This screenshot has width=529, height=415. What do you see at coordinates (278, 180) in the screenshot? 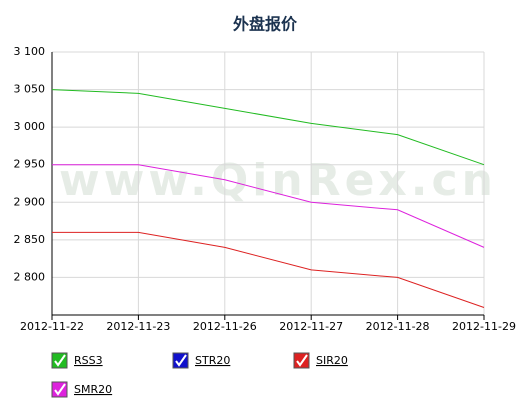
I see `watermark: www.QinRex.cn` at bounding box center [278, 180].